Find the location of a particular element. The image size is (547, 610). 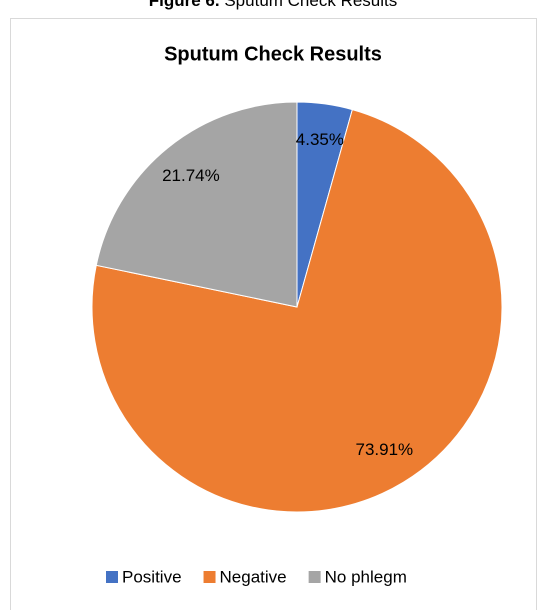

chart-title: Sputum Check Results is located at coordinates (273, 54).